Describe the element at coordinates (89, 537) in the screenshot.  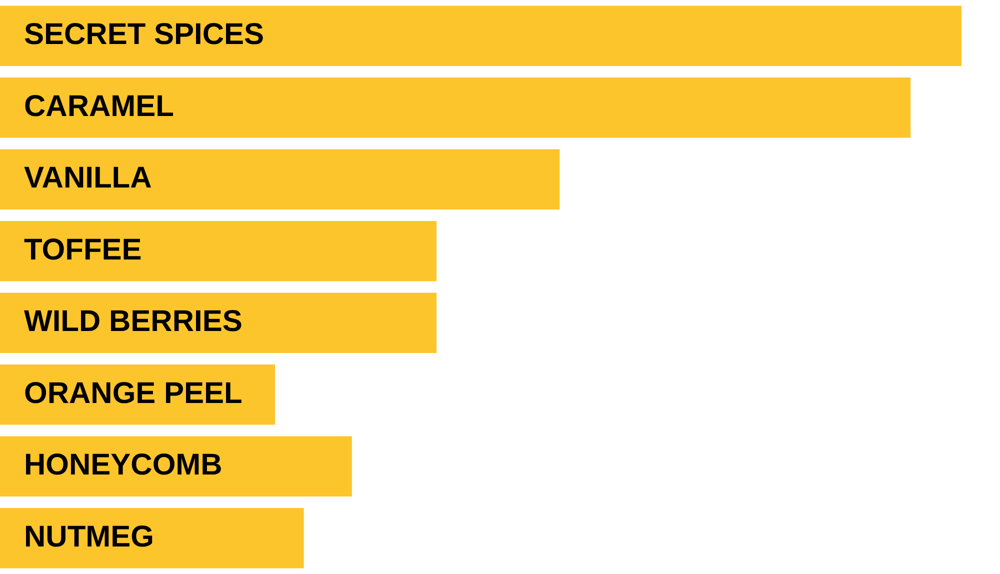
I see `y-tick-label: NUTMEG` at that location.